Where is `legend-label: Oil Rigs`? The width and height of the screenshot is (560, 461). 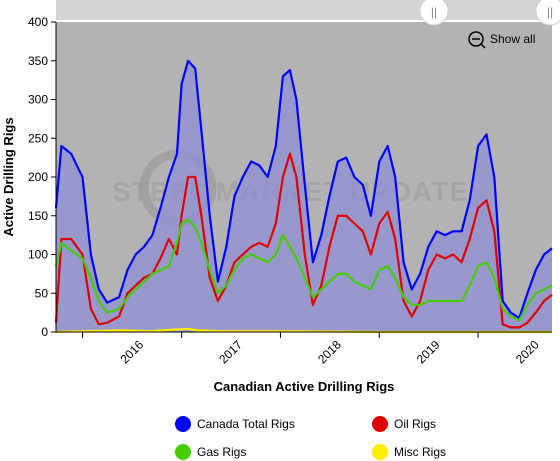 legend-label: Oil Rigs is located at coordinates (415, 424).